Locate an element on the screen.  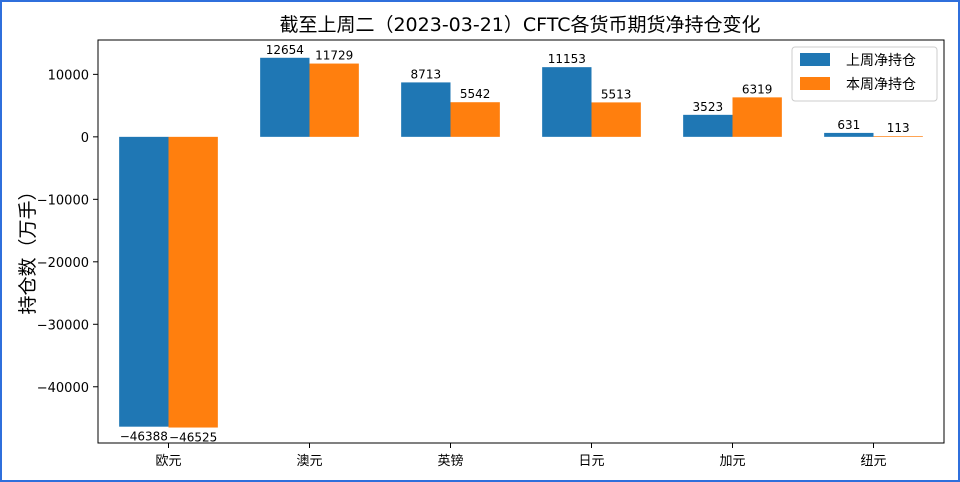
bar-value-label: −46388 is located at coordinates (144, 437).